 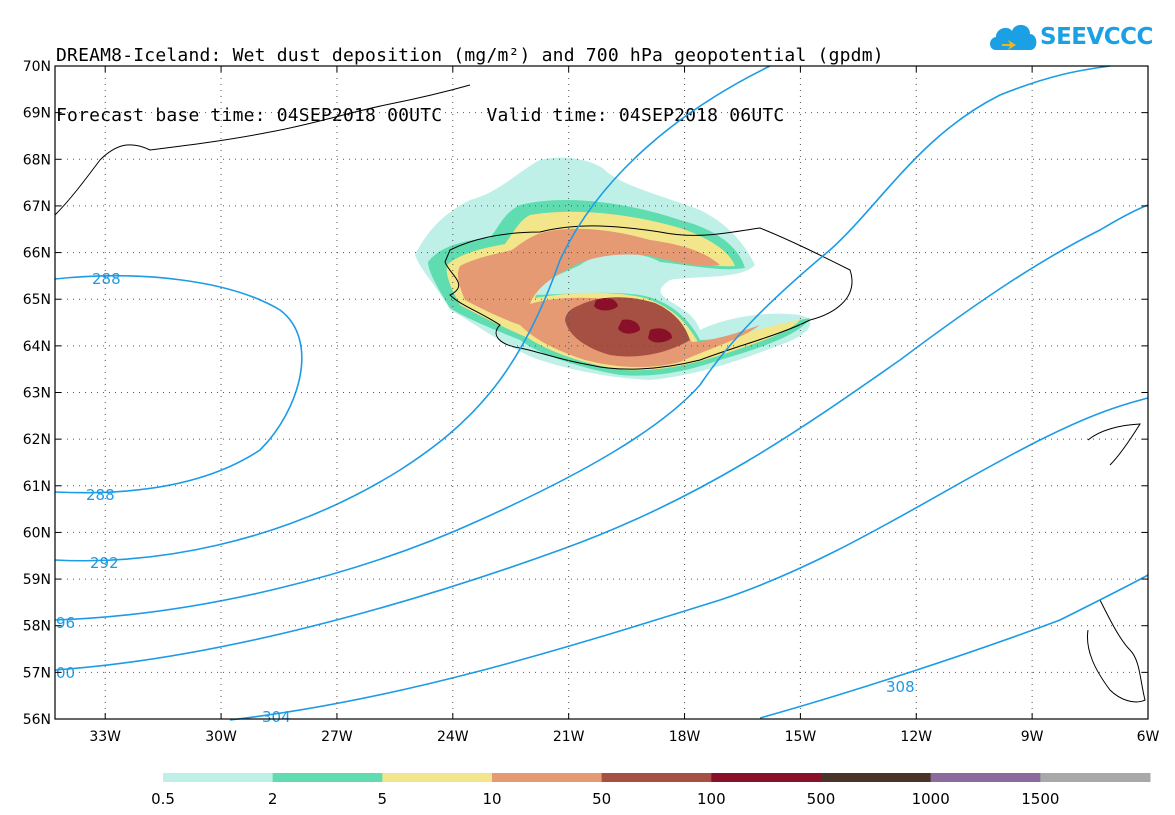 I want to click on lat-label: 63N, so click(x=37, y=394).